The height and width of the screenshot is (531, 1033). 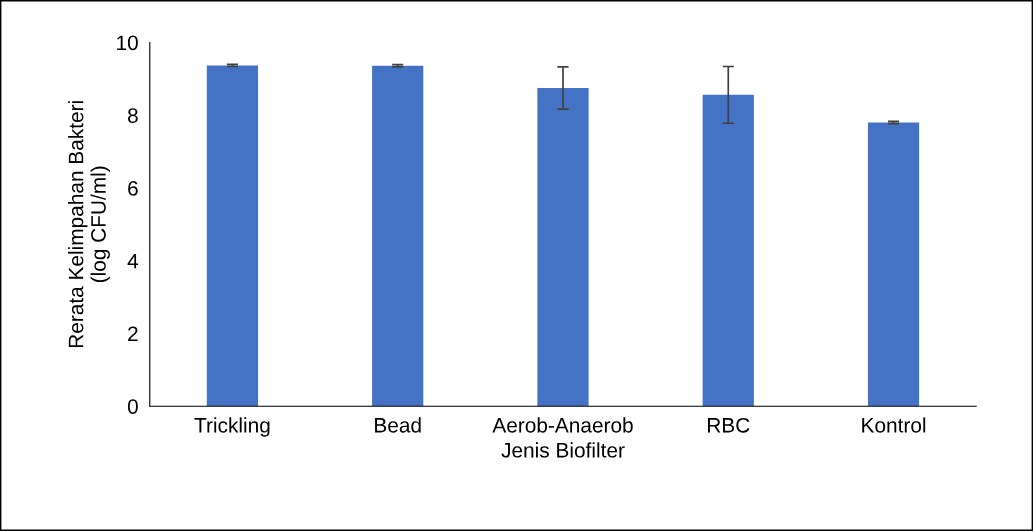 What do you see at coordinates (89, 224) in the screenshot?
I see `y-axis-title: Rerata Kelimpahan Bakteri (log CFU/ml)` at bounding box center [89, 224].